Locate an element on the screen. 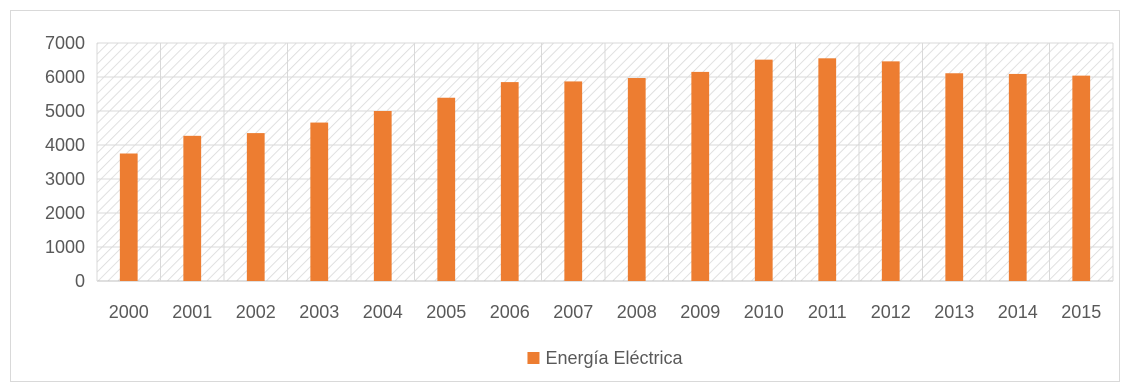  bar-2007 is located at coordinates (573, 181).